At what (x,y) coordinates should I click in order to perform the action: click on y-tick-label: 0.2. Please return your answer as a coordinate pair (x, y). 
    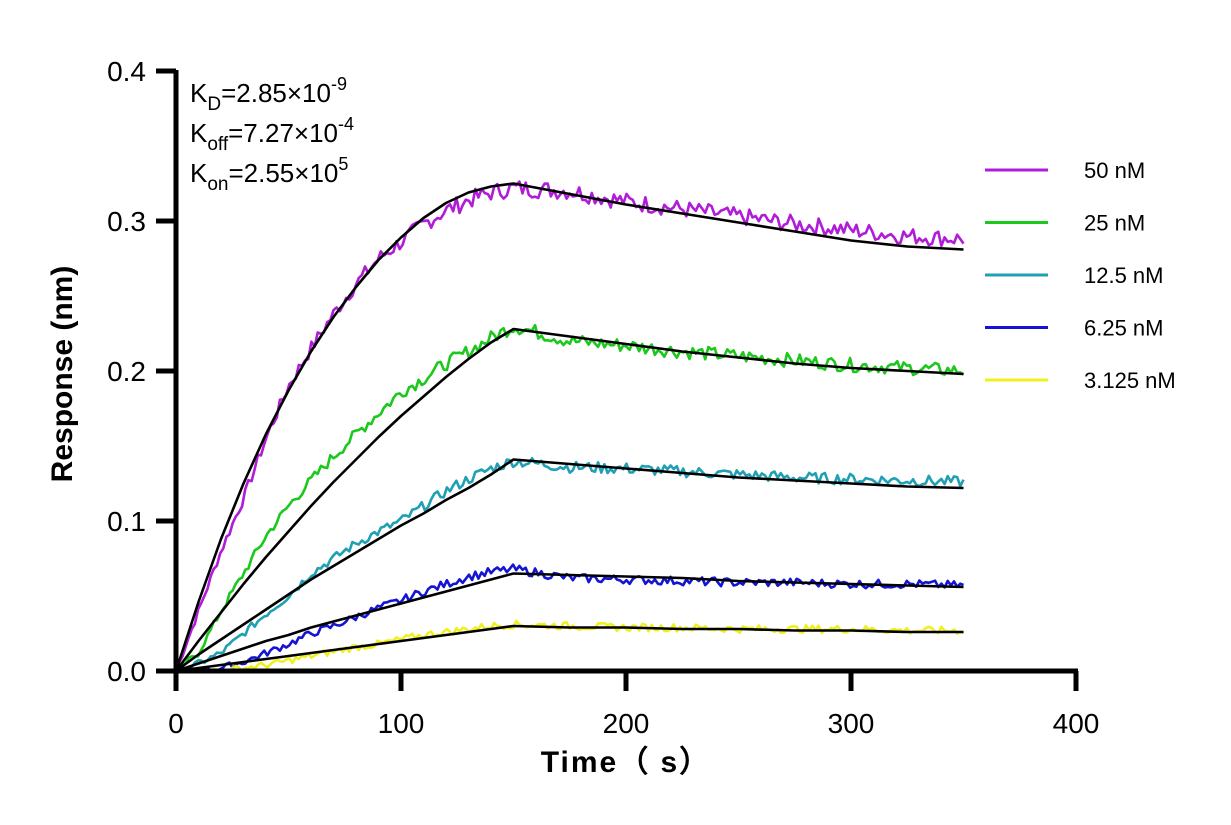
    Looking at the image, I should click on (126, 371).